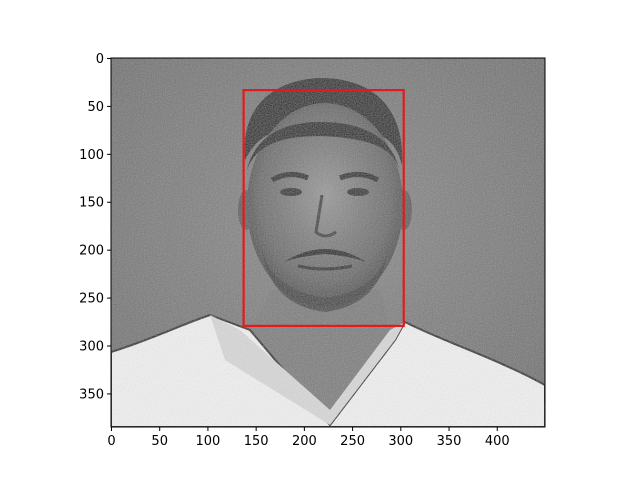  Describe the element at coordinates (358, 192) in the screenshot. I see `photo-right-eye` at that location.